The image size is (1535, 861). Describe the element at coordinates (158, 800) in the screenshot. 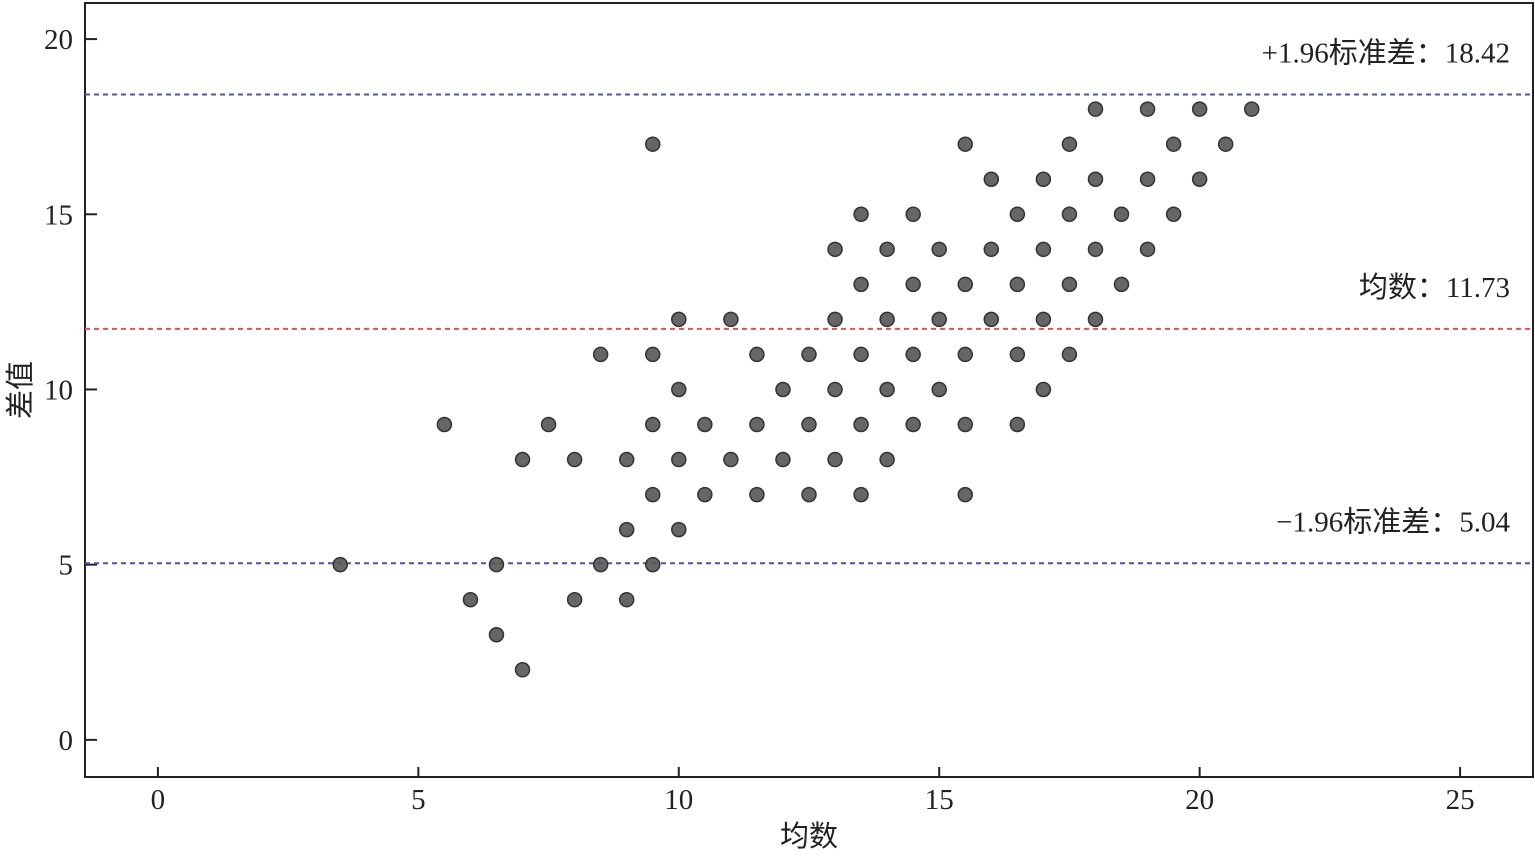

I see `x-tick-label: 0` at that location.